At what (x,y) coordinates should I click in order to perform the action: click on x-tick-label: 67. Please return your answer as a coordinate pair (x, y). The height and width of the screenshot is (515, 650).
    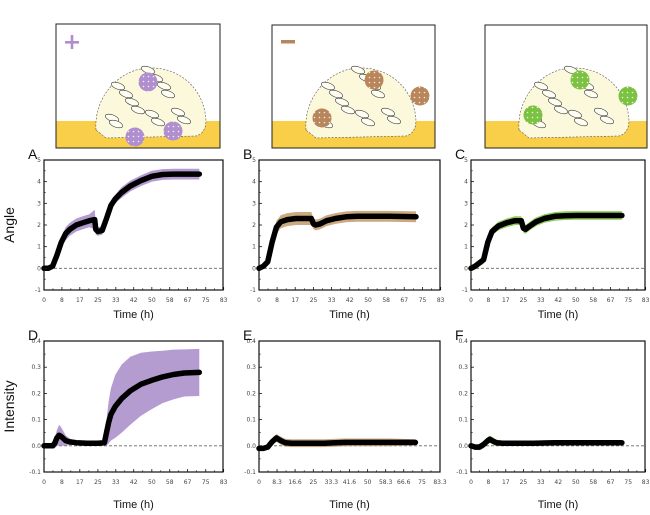
    Looking at the image, I should click on (611, 300).